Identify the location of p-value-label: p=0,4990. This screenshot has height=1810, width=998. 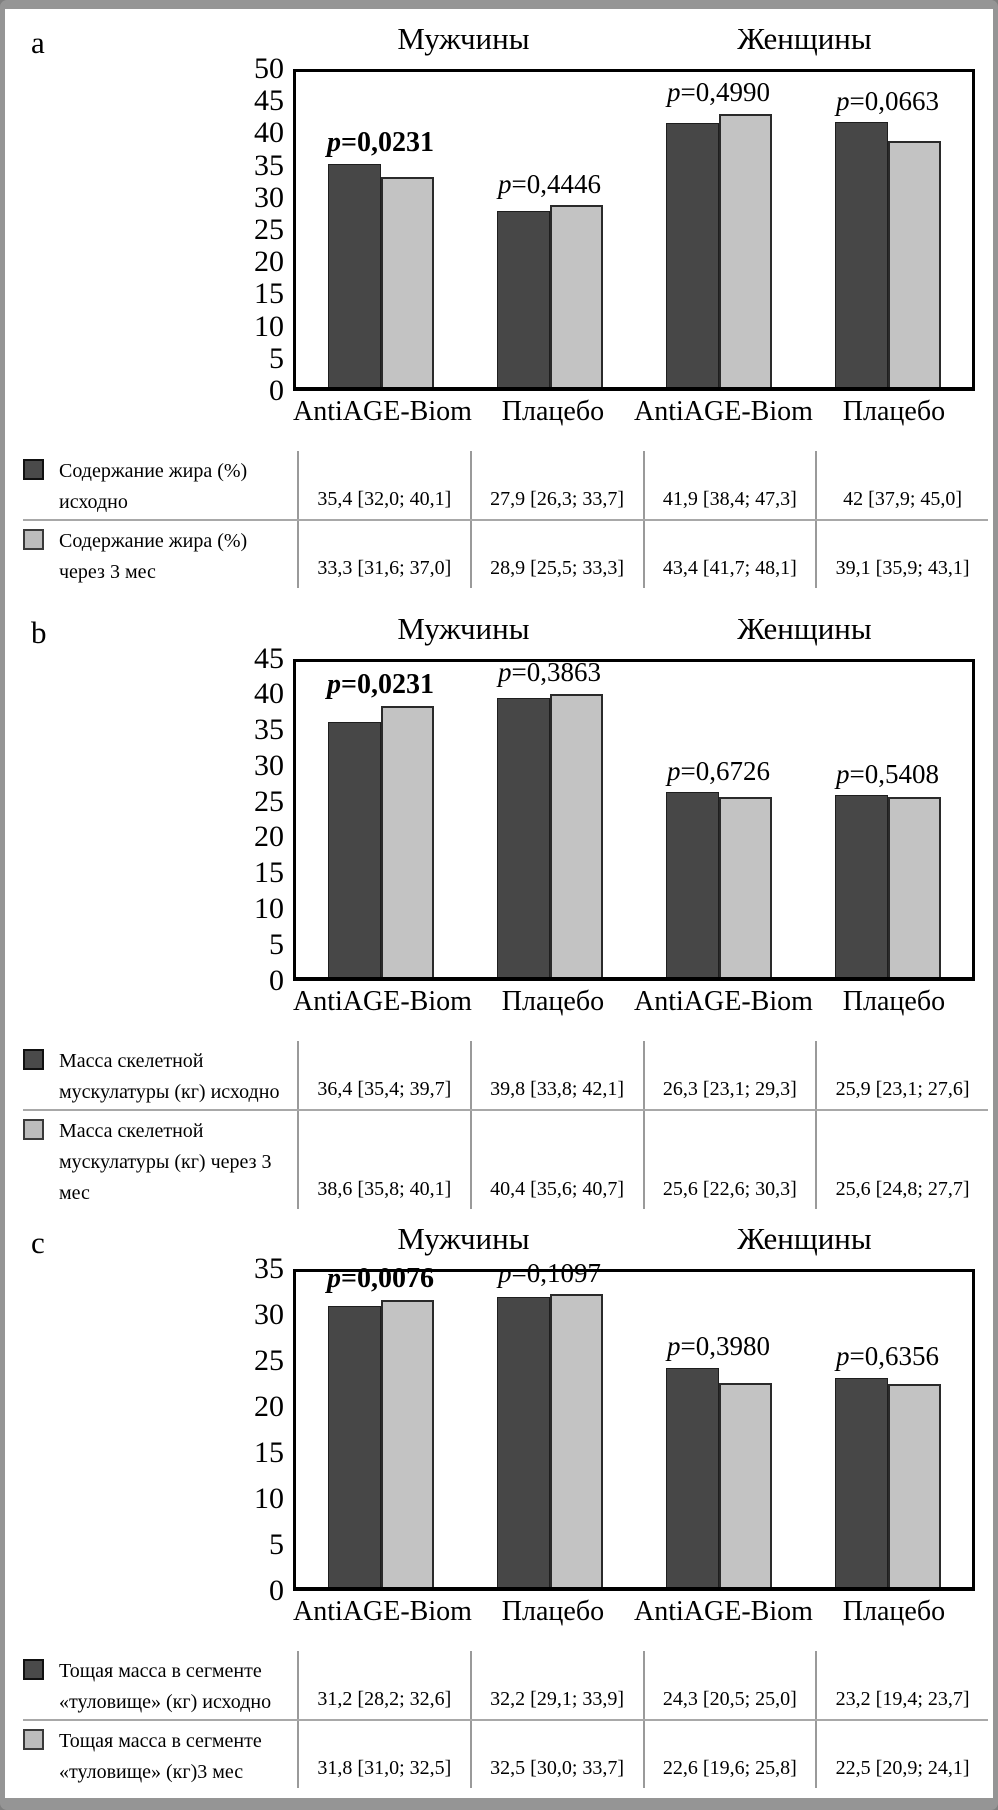
(718, 92).